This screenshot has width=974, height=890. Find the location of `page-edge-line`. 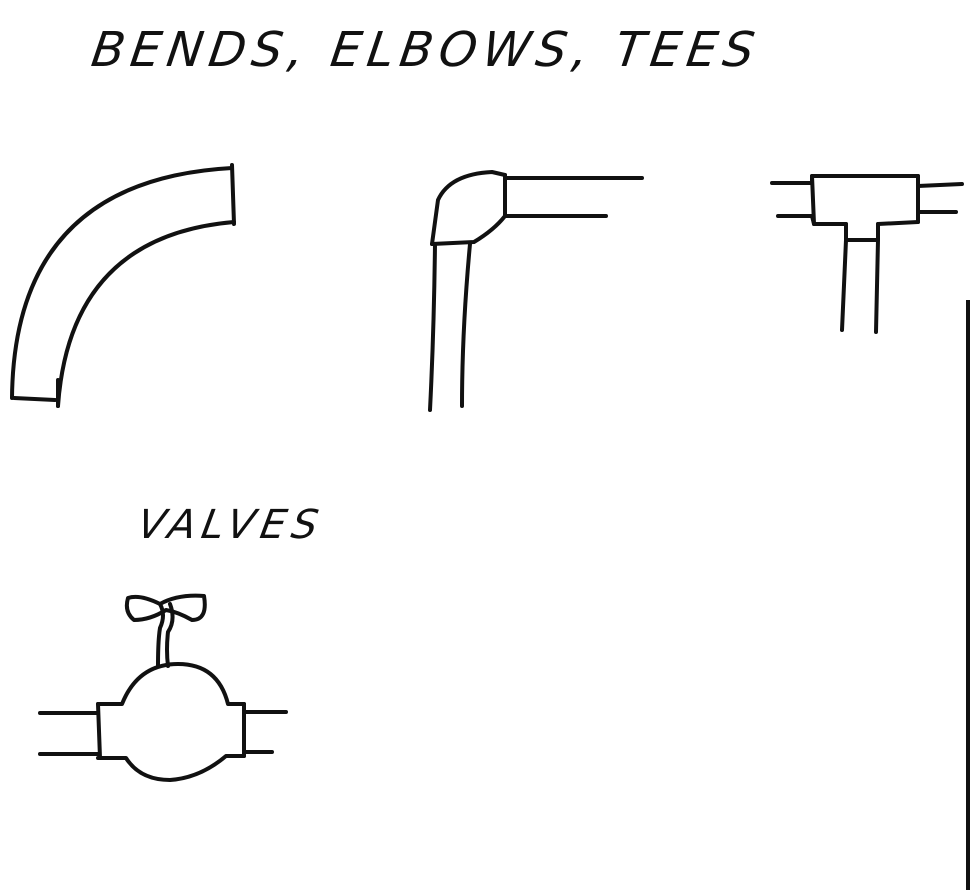

page-edge-line is located at coordinates (968, 595).